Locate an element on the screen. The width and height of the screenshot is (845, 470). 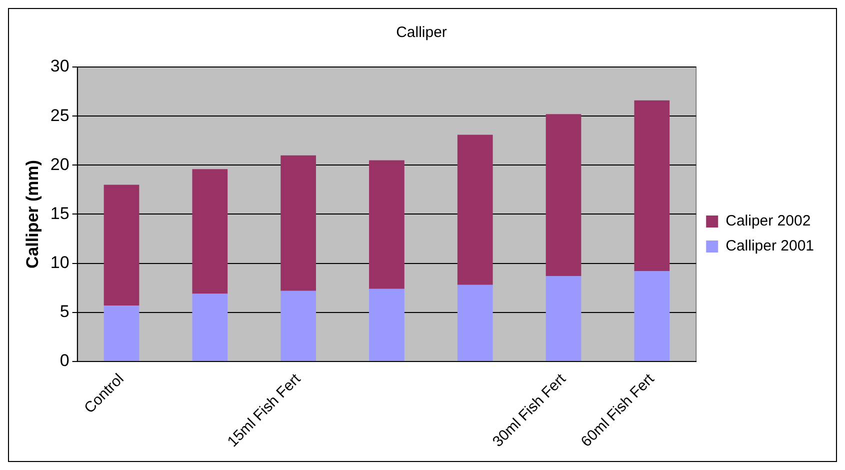
y-tick-label: 30 is located at coordinates (60, 66).